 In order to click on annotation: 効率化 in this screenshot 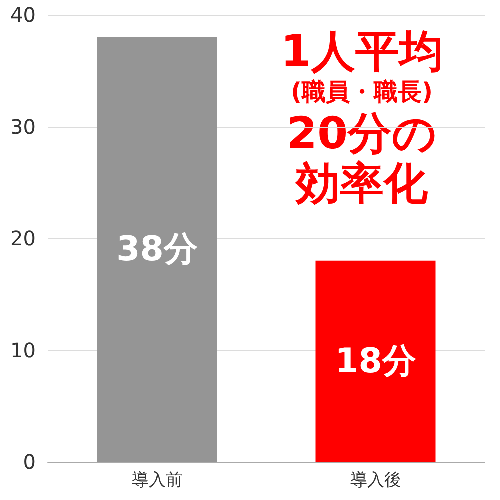, I will do `click(362, 184)`.